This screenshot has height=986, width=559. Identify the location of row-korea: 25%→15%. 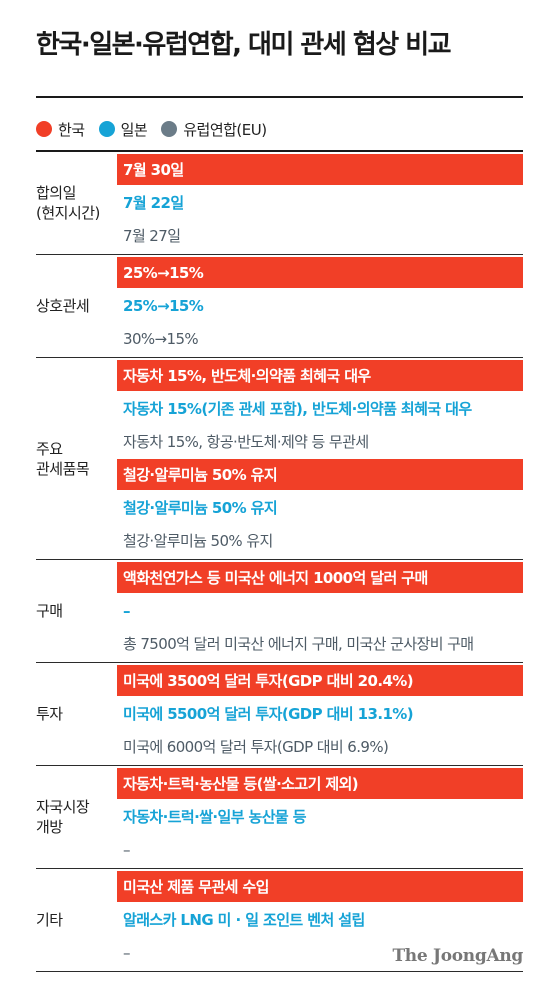
(320, 272).